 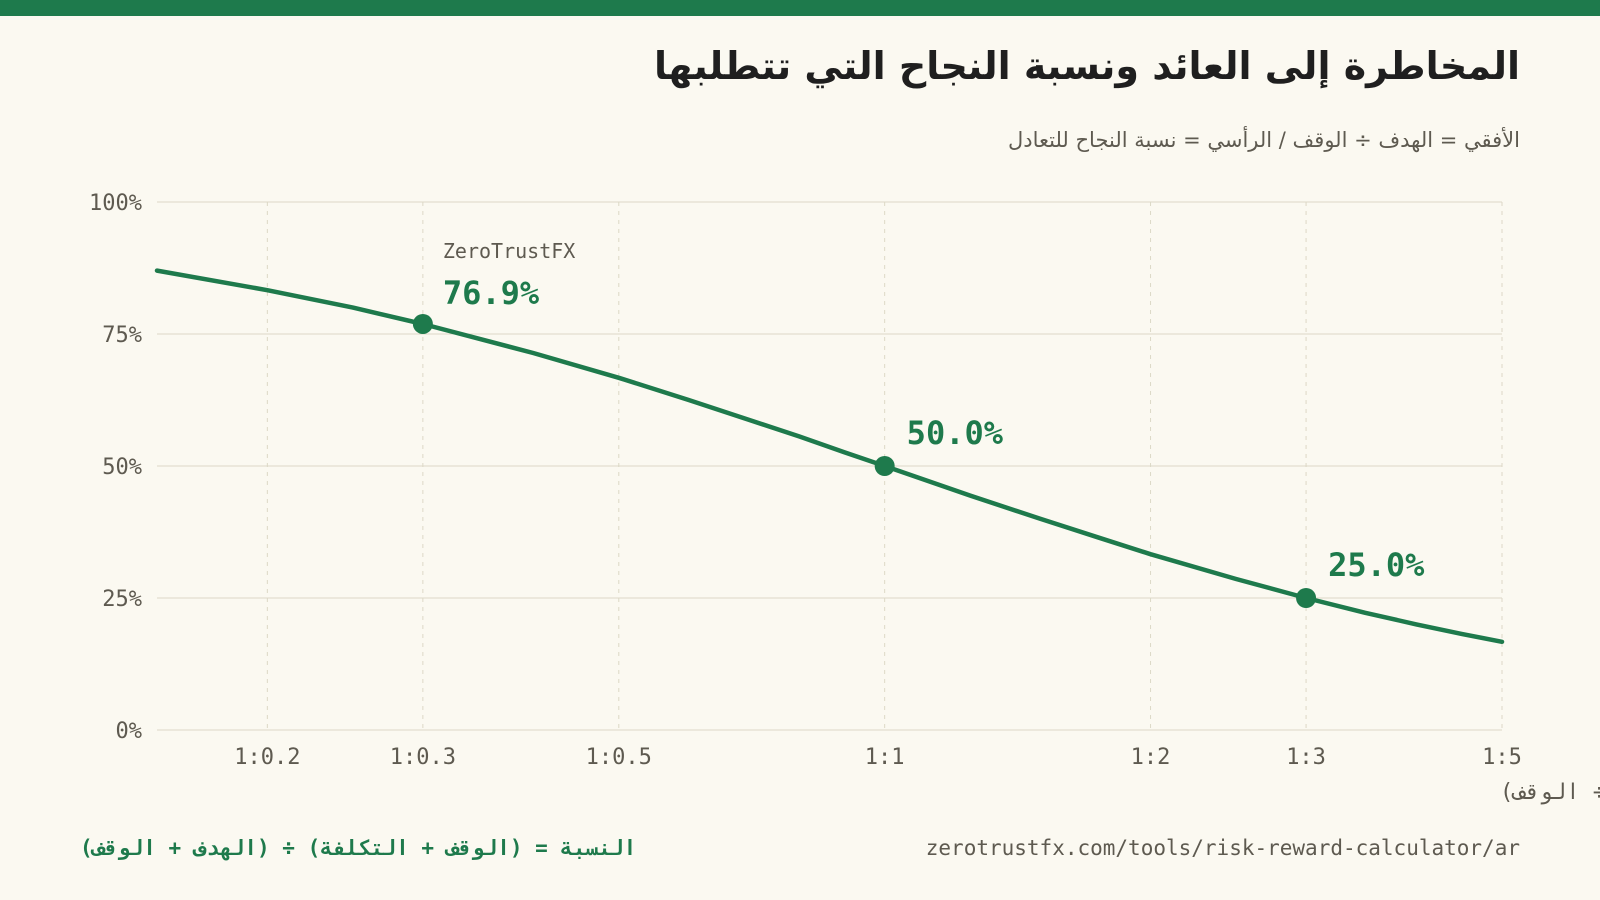 What do you see at coordinates (509, 251) in the screenshot?
I see `highlight-tag: ZeroTrustFX` at bounding box center [509, 251].